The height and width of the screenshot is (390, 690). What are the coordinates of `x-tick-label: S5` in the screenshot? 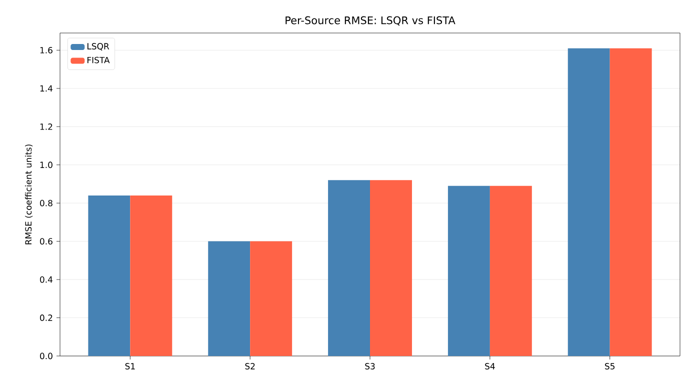 It's located at (609, 366).